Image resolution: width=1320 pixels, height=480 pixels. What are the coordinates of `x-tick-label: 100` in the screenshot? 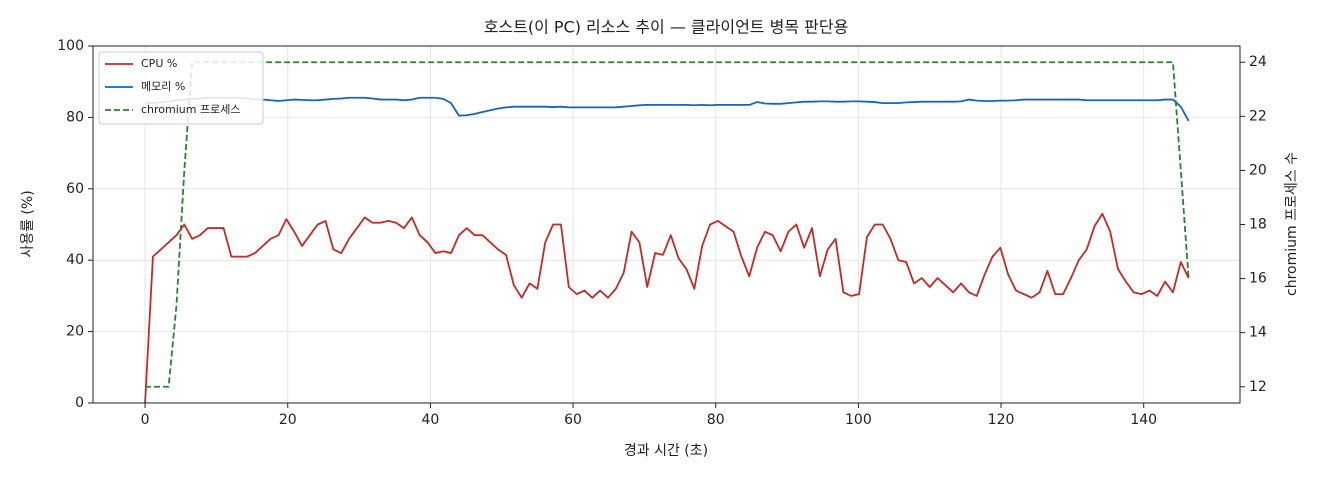 It's located at (858, 420).